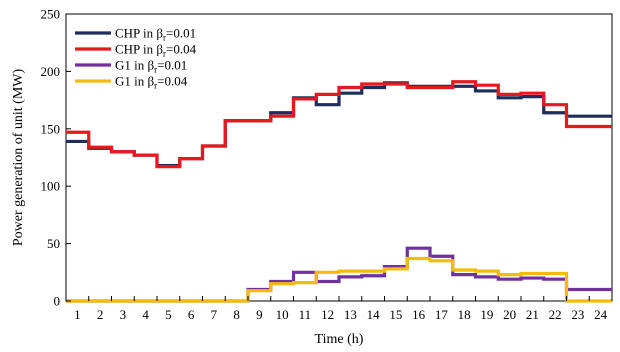  What do you see at coordinates (282, 314) in the screenshot?
I see `x-tick-label: 10` at bounding box center [282, 314].